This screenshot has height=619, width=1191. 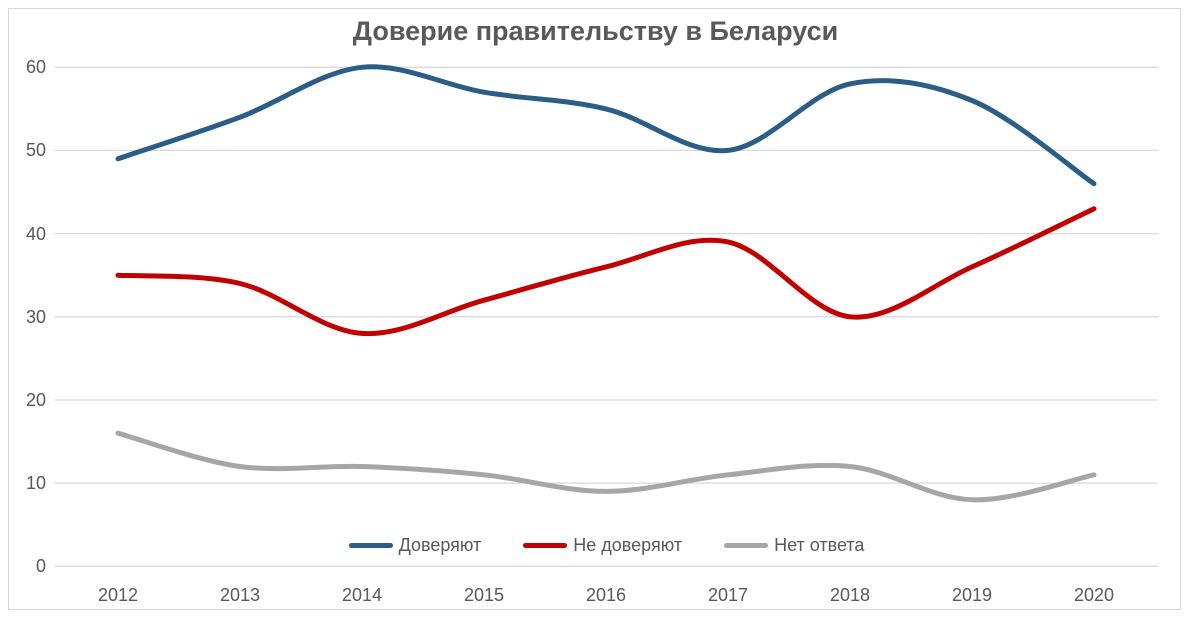 I want to click on legend-label: Нет ответа, so click(x=819, y=545).